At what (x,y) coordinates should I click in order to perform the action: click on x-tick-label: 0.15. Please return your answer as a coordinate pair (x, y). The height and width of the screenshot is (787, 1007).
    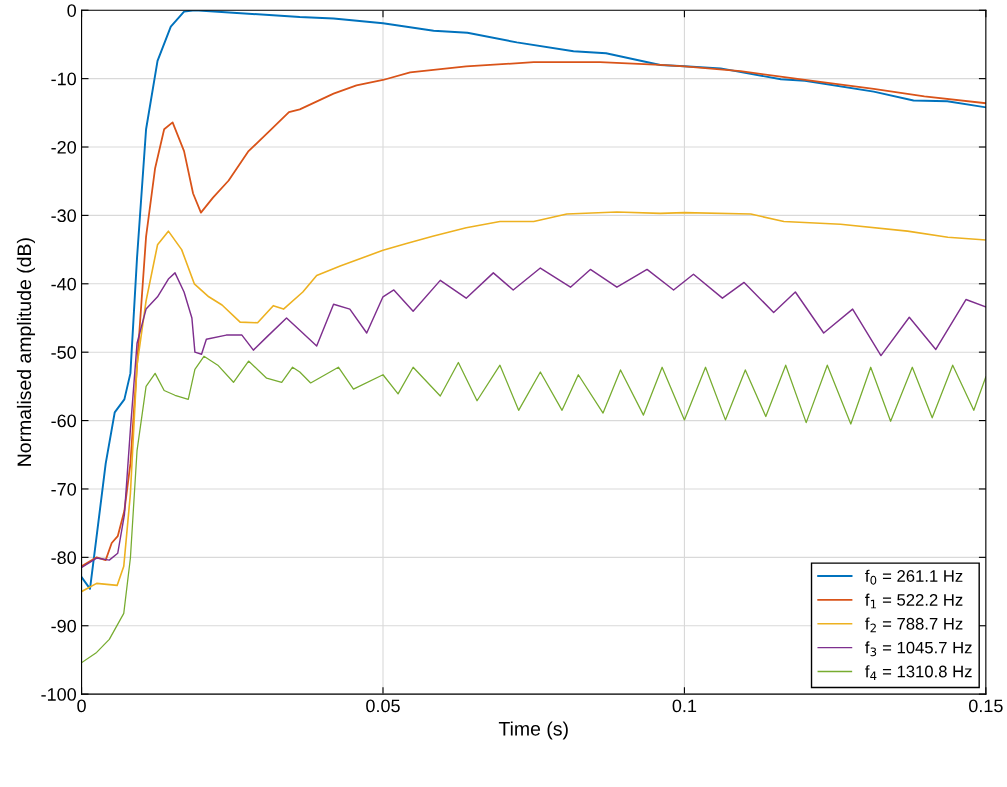
    Looking at the image, I should click on (985, 706).